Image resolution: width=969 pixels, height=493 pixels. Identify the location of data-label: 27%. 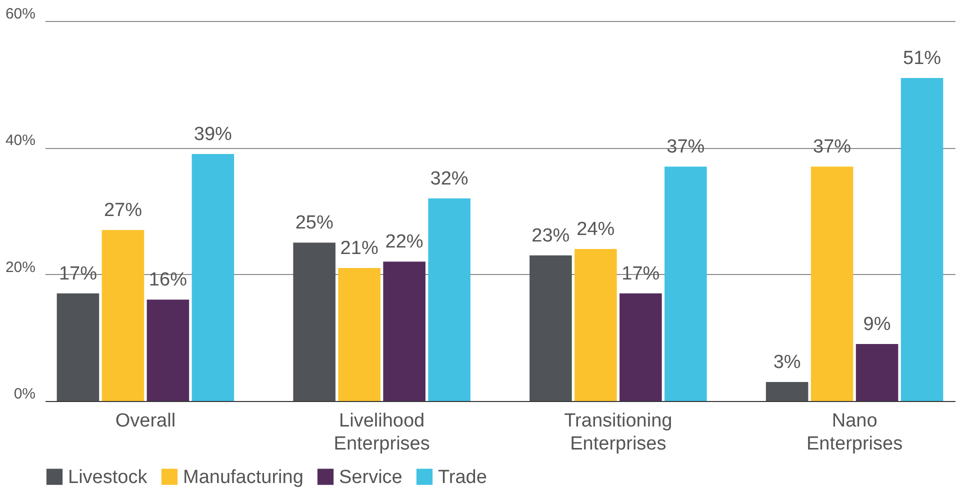
(123, 210).